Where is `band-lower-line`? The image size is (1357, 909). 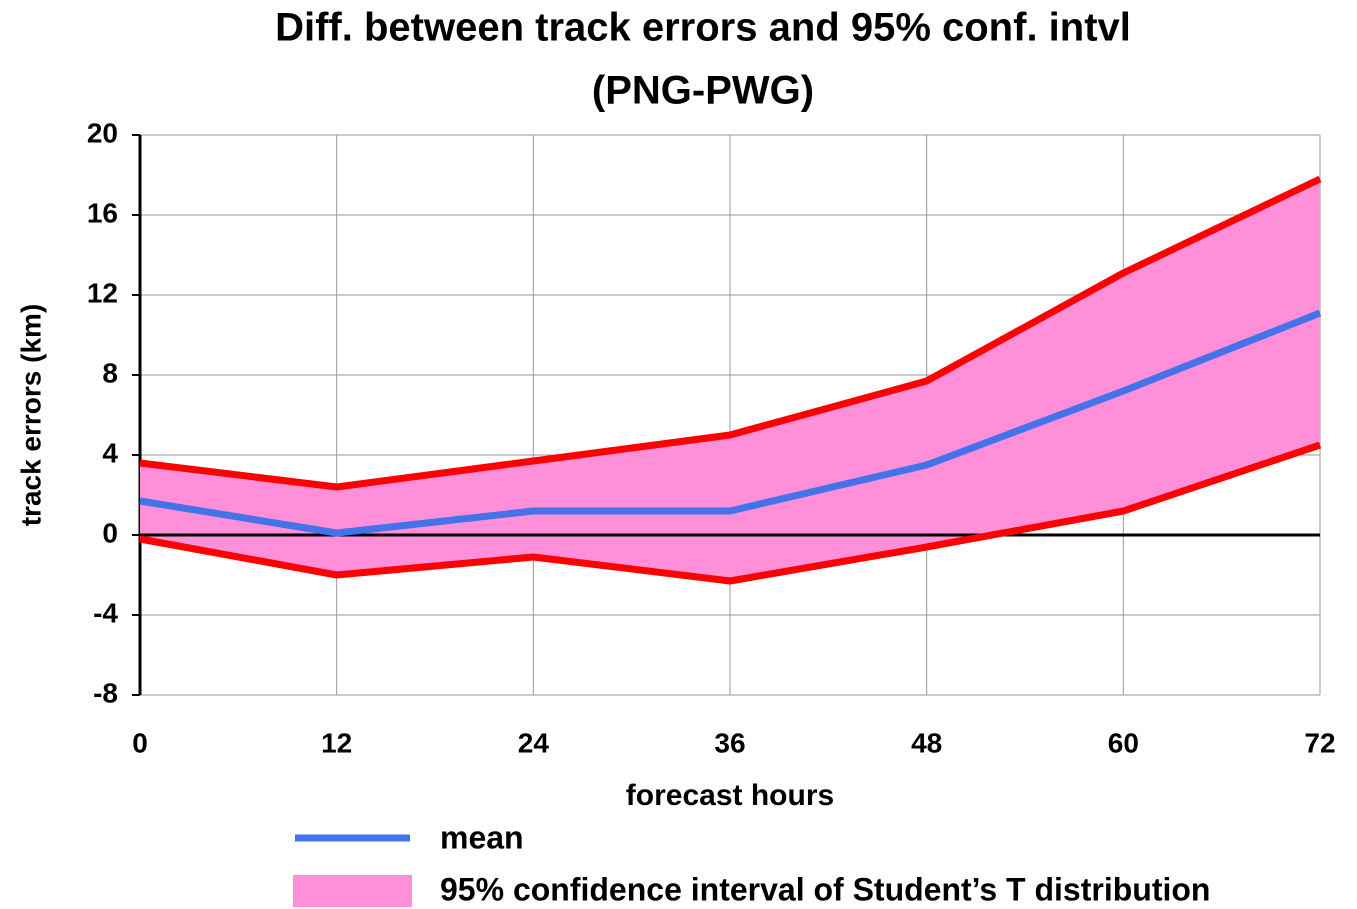 band-lower-line is located at coordinates (730, 513).